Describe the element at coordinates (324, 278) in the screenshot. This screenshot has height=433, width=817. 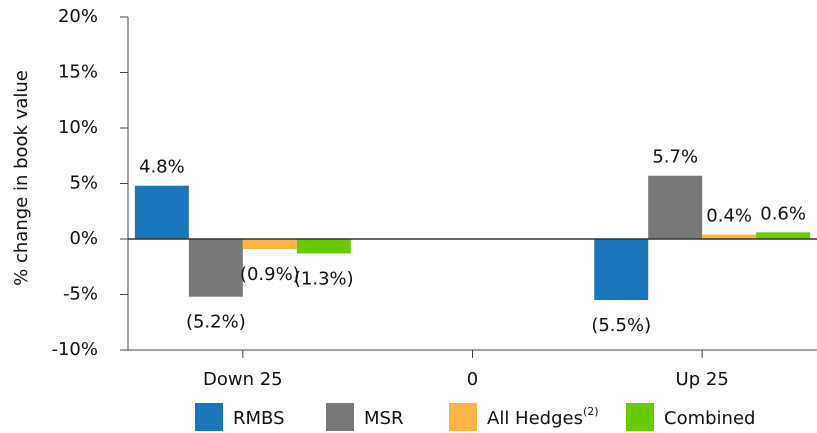
I see `value-label: (1.3%)` at that location.